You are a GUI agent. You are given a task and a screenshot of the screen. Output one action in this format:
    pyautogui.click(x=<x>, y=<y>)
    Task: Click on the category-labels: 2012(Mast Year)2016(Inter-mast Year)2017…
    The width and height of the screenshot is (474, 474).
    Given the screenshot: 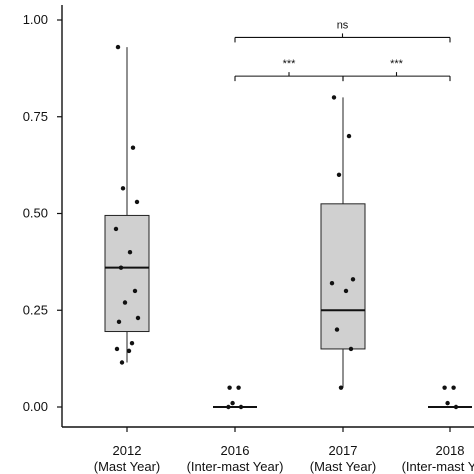 What is the action you would take?
    pyautogui.click(x=284, y=458)
    